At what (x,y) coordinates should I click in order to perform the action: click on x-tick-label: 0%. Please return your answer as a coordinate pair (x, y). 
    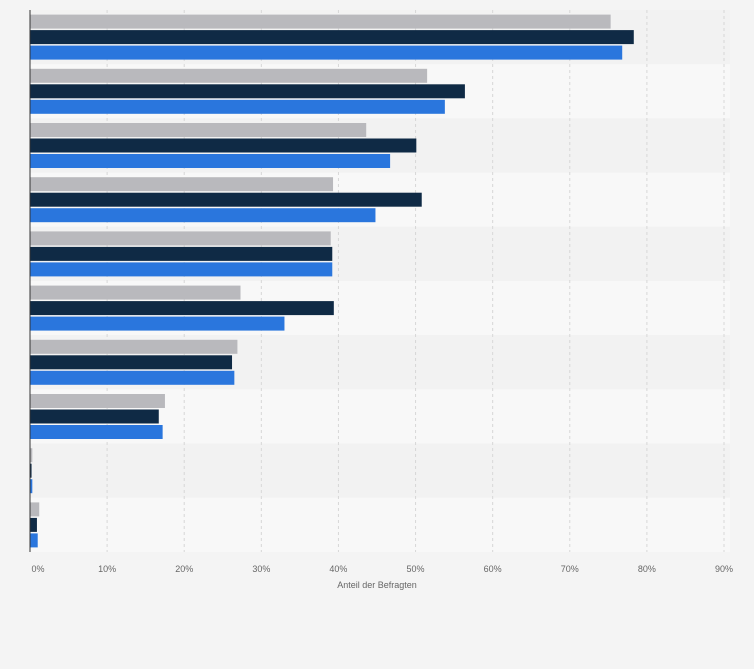
    Looking at the image, I should click on (37, 569).